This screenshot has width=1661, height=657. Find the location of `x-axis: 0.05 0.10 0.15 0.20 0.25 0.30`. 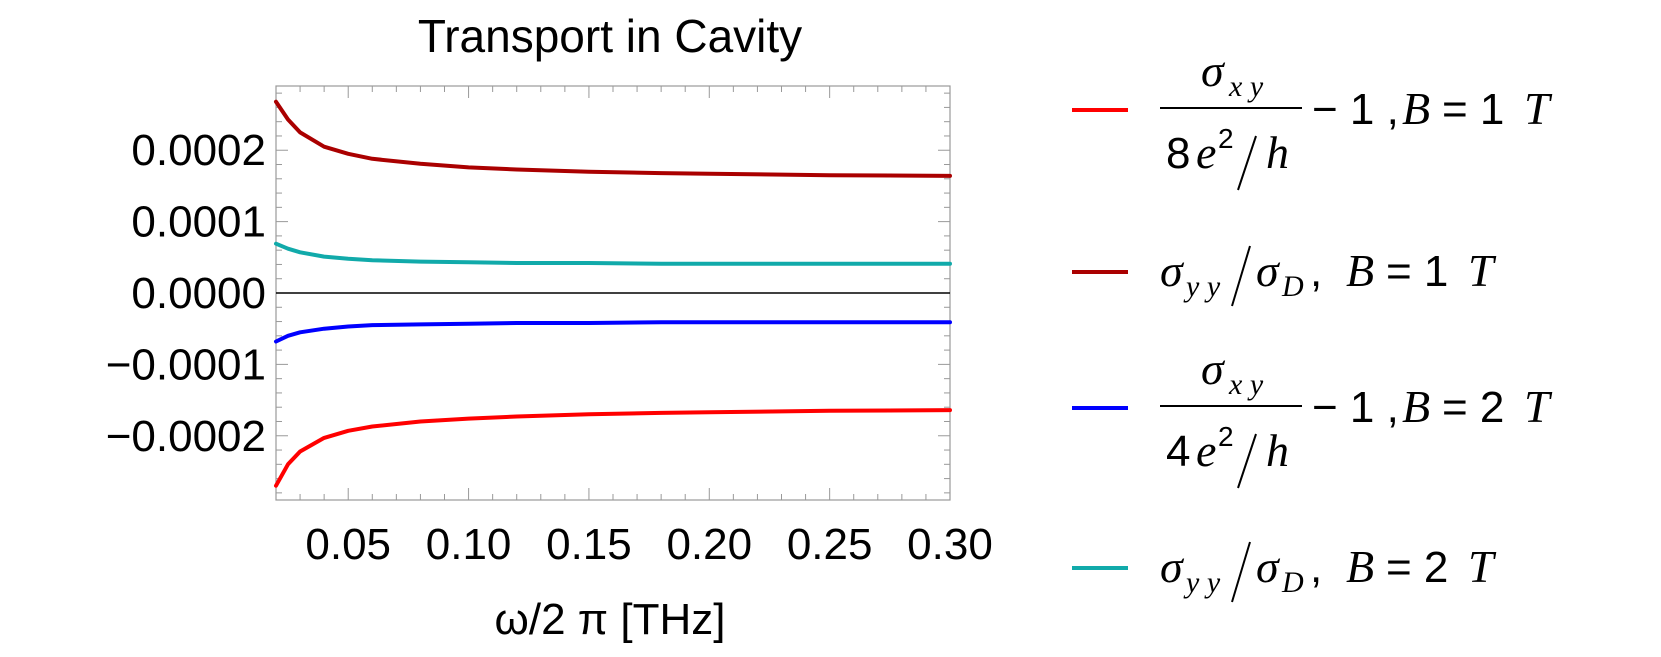

x-axis: 0.05 0.10 0.15 0.20 0.25 0.30 is located at coordinates (648, 544).